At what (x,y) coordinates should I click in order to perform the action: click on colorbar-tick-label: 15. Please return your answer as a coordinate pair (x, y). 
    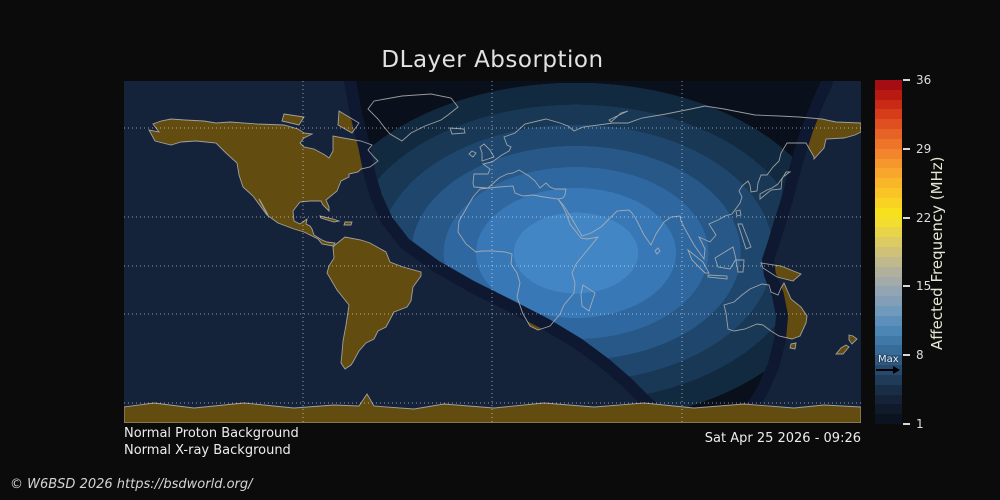
    Looking at the image, I should click on (924, 286).